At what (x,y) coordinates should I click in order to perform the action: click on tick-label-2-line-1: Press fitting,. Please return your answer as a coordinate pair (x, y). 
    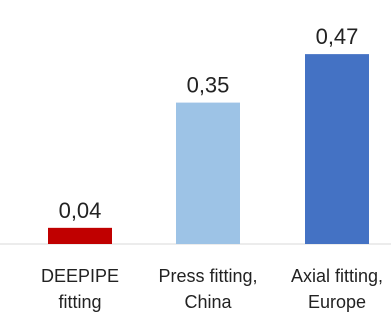
    Looking at the image, I should click on (207, 276).